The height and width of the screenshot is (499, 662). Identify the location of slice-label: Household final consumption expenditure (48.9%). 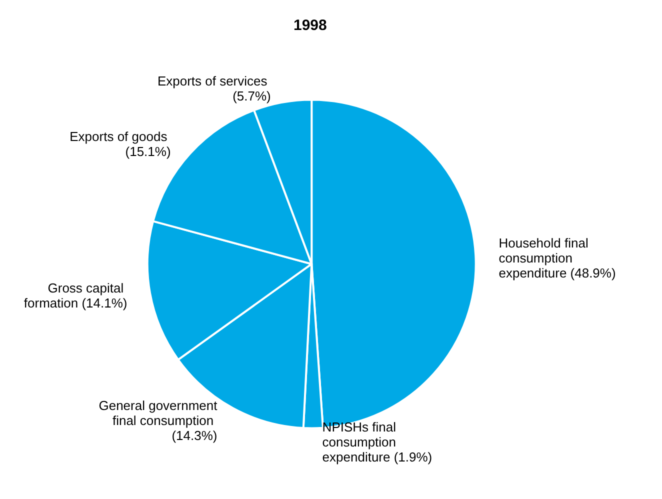
(557, 257).